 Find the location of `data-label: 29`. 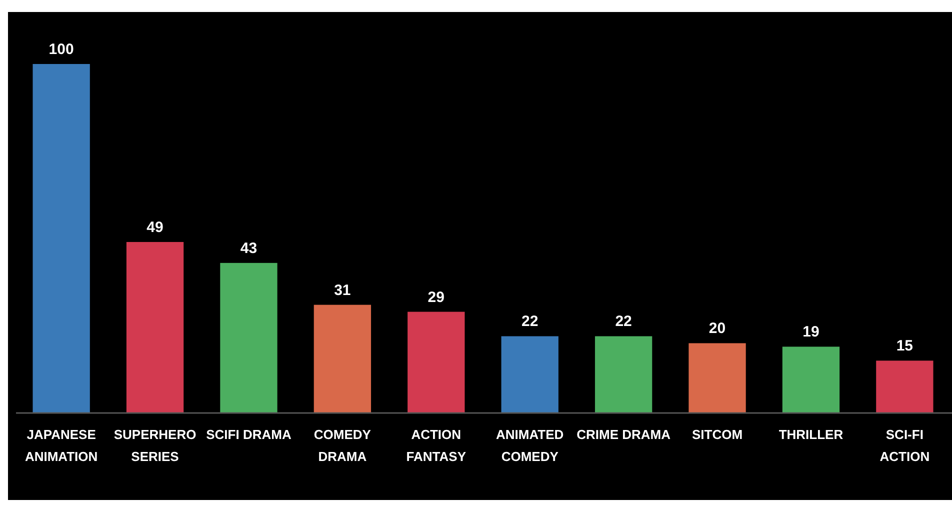

data-label: 29 is located at coordinates (436, 297).